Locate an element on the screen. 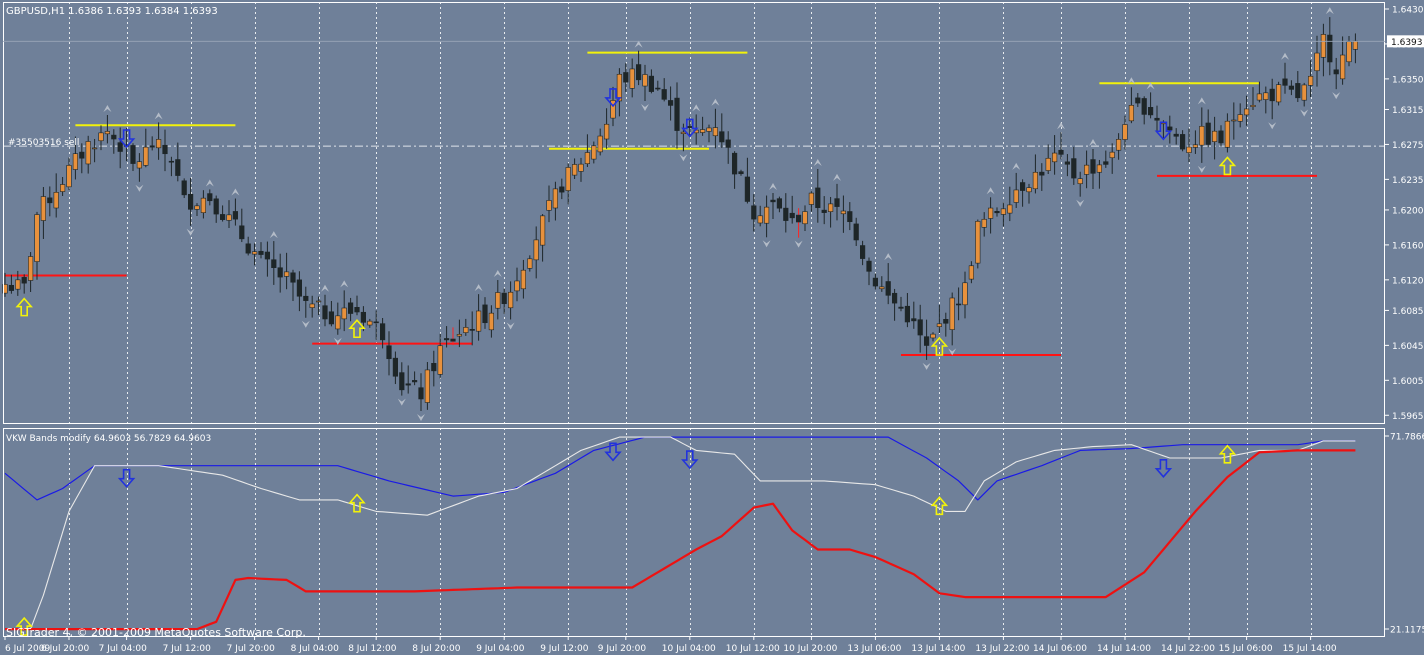 The image size is (1424, 659). time-tick-label: 10 Jul 12:00 is located at coordinates (753, 649).